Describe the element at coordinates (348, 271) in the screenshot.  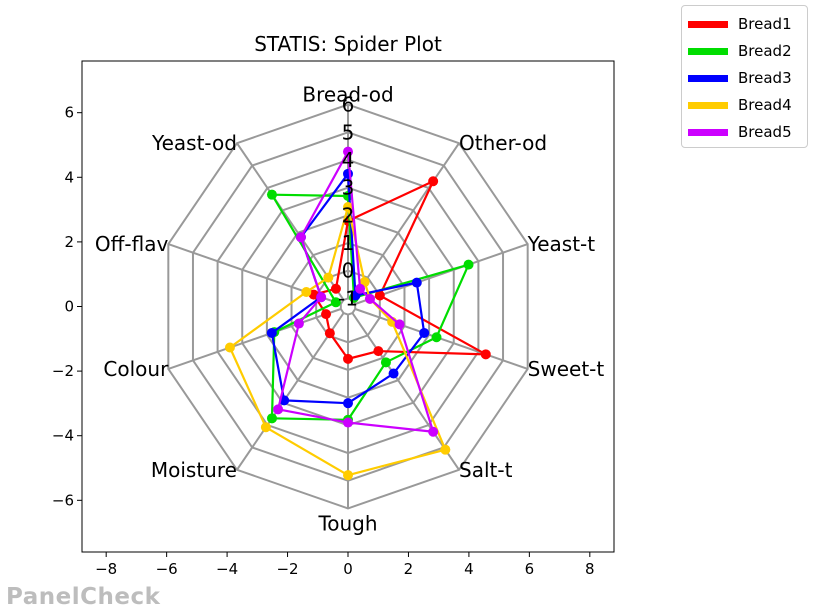
I see `radial-tick-label: 0` at that location.